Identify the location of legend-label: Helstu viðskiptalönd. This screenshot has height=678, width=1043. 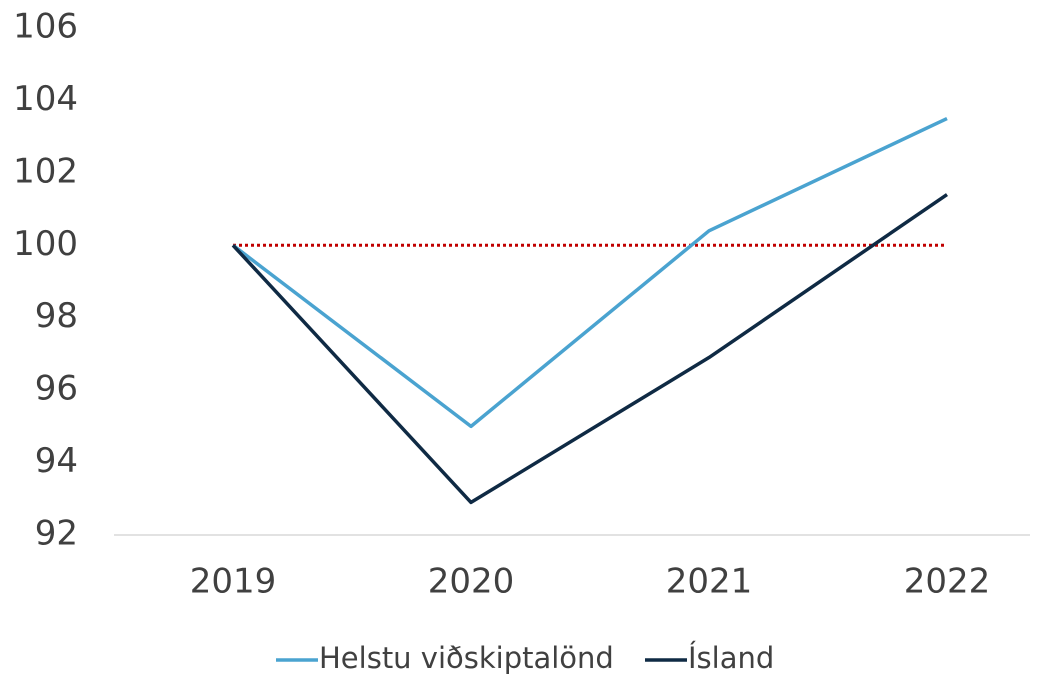
(466, 658).